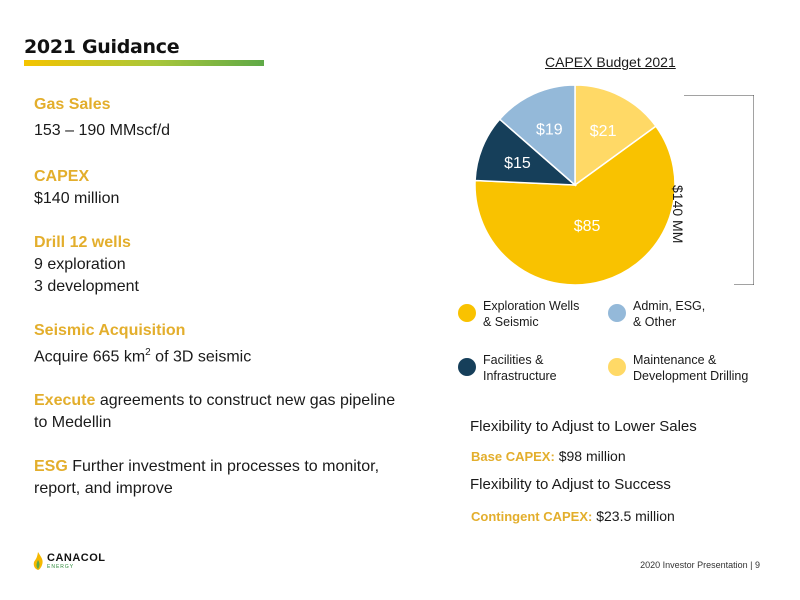  What do you see at coordinates (102, 47) in the screenshot?
I see `page-title: 2021 Guidance` at bounding box center [102, 47].